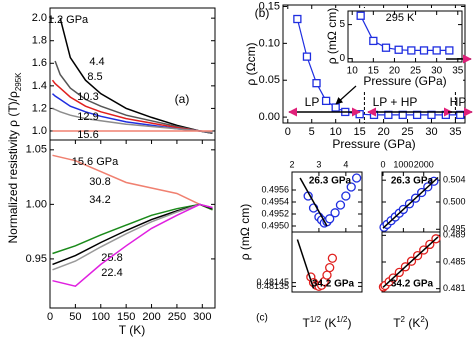 The image size is (474, 344). I want to click on y-tick-label: 0.4950, so click(275, 225).